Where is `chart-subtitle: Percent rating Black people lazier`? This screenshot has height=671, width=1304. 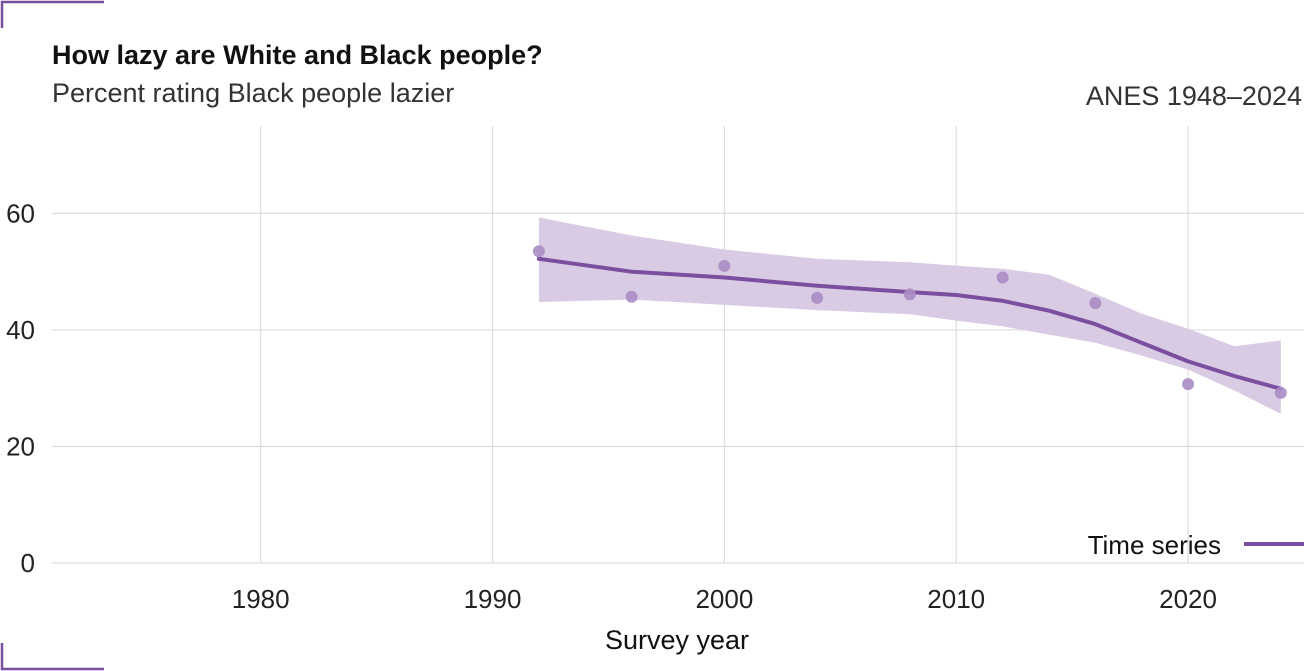
chart-subtitle: Percent rating Black people lazier is located at coordinates (253, 93).